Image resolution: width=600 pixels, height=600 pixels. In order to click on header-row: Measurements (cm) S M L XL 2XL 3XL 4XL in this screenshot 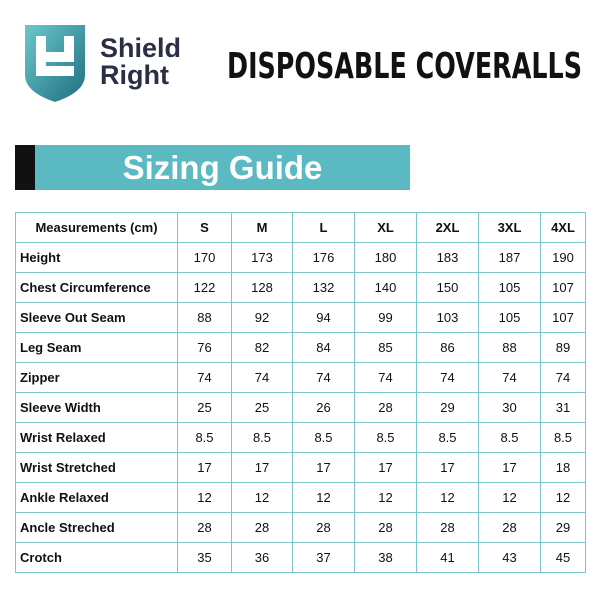, I will do `click(300, 227)`.